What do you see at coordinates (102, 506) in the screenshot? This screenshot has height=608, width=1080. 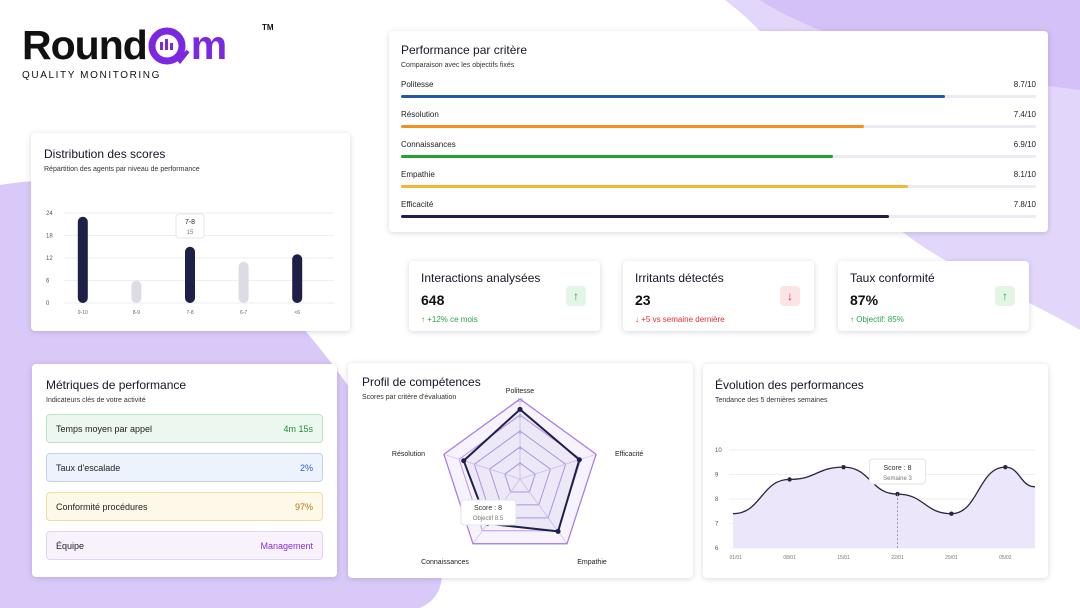 I see `metric-label: Conformité procédures` at bounding box center [102, 506].